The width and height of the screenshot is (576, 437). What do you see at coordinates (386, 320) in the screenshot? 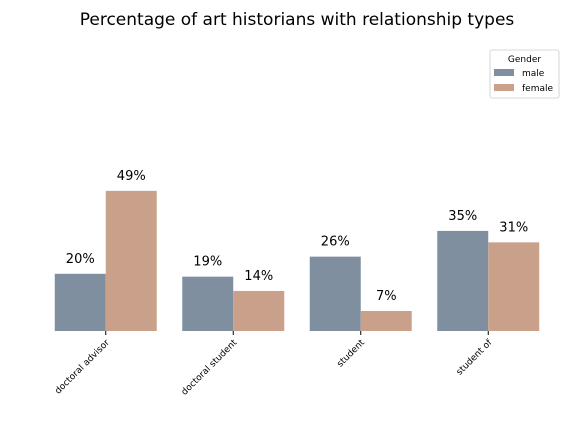
I see `bar-female-student` at bounding box center [386, 320].